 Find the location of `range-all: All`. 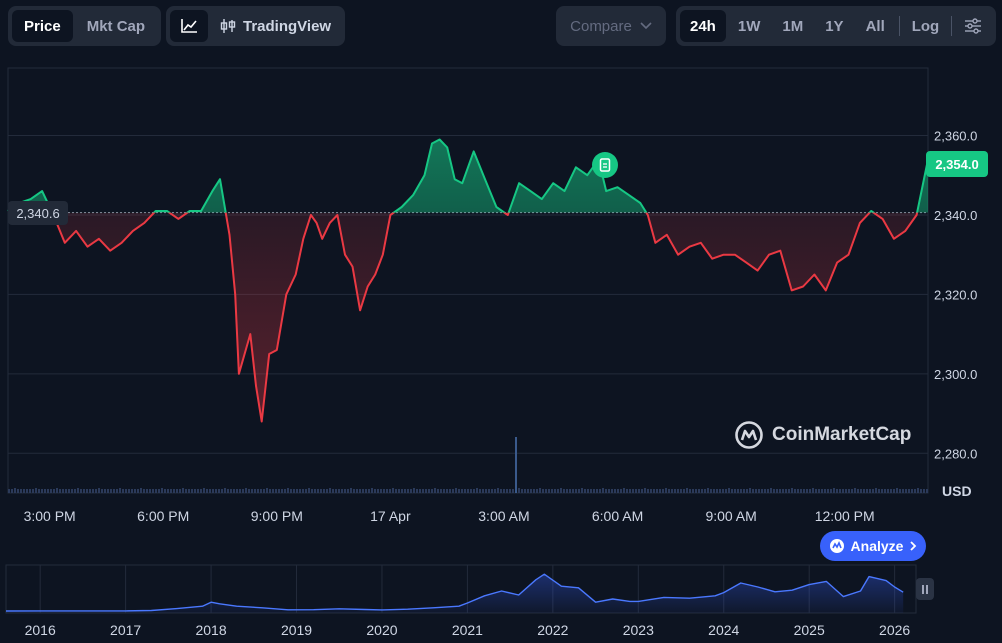

range-all: All is located at coordinates (875, 26).